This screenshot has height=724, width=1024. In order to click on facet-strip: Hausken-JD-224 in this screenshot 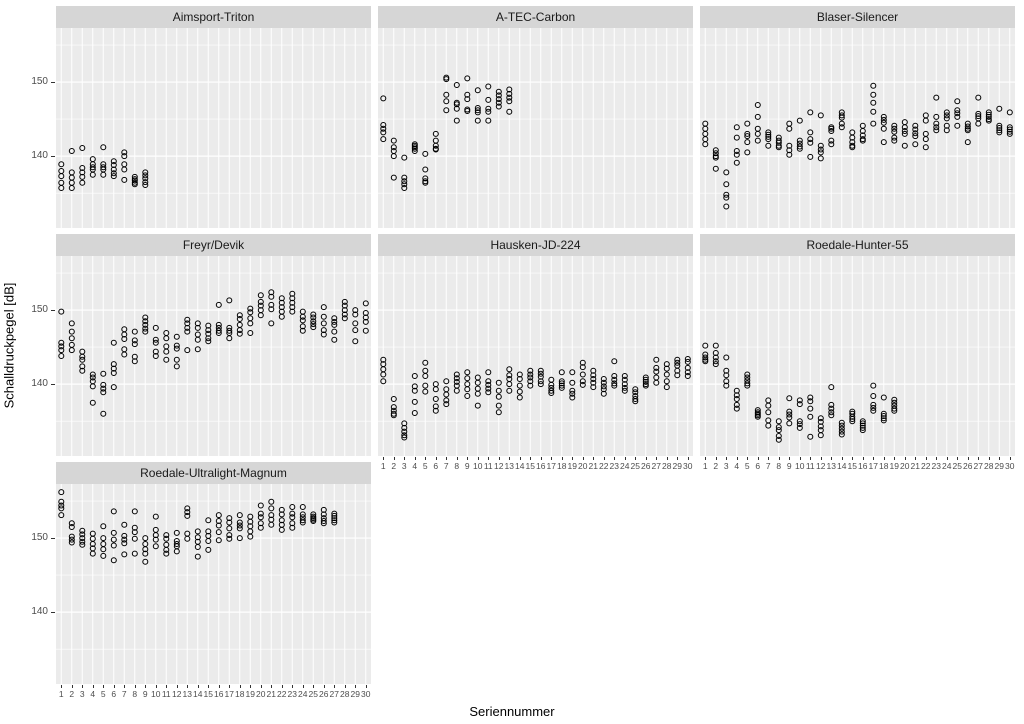, I will do `click(535, 245)`.